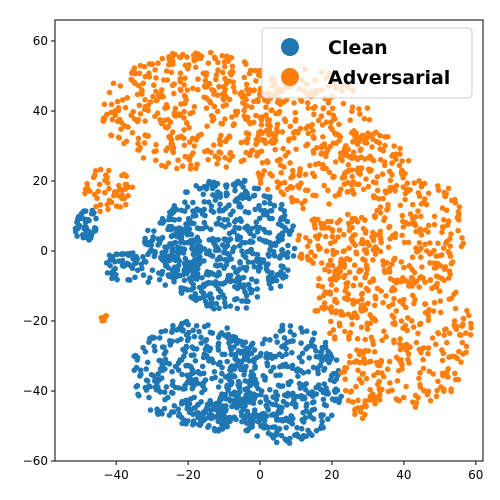  Describe the element at coordinates (389, 78) in the screenshot. I see `legend-label-adversarial: Adversarial` at that location.